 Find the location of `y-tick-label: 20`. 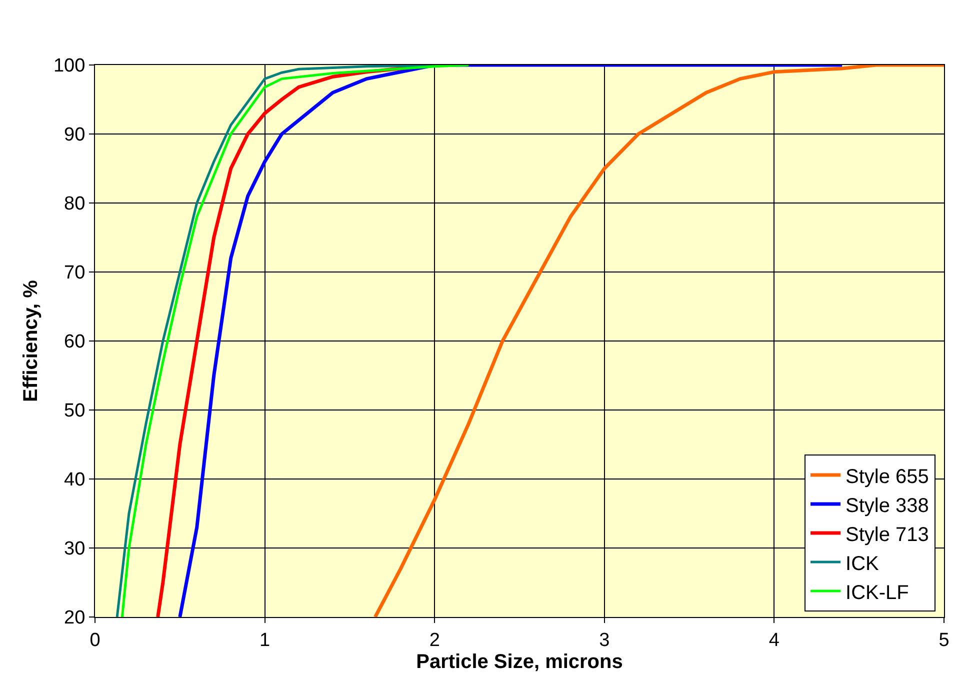

y-tick-label: 20 is located at coordinates (75, 618).